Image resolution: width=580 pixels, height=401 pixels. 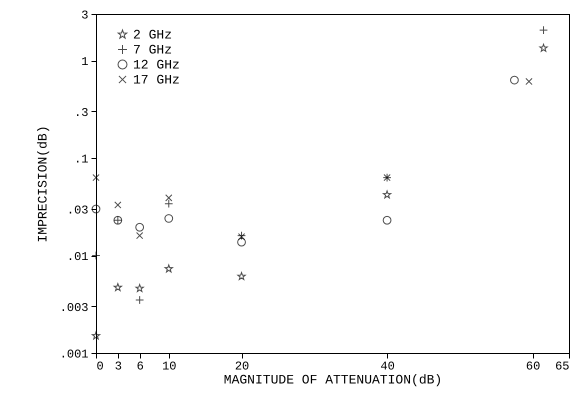 I want to click on y-tick-label: .003, so click(x=74, y=307).